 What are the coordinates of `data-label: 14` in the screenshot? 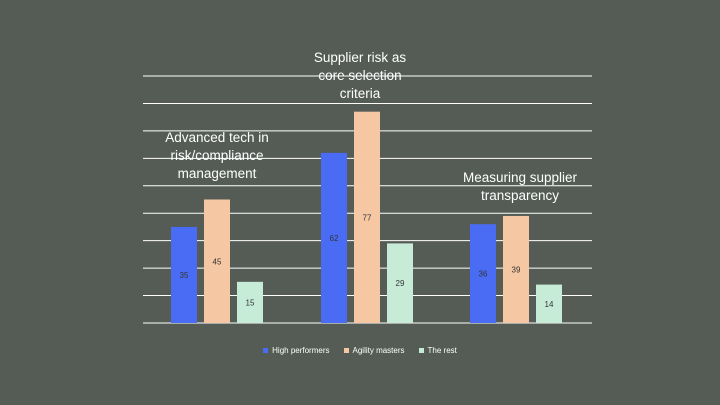 It's located at (549, 304).